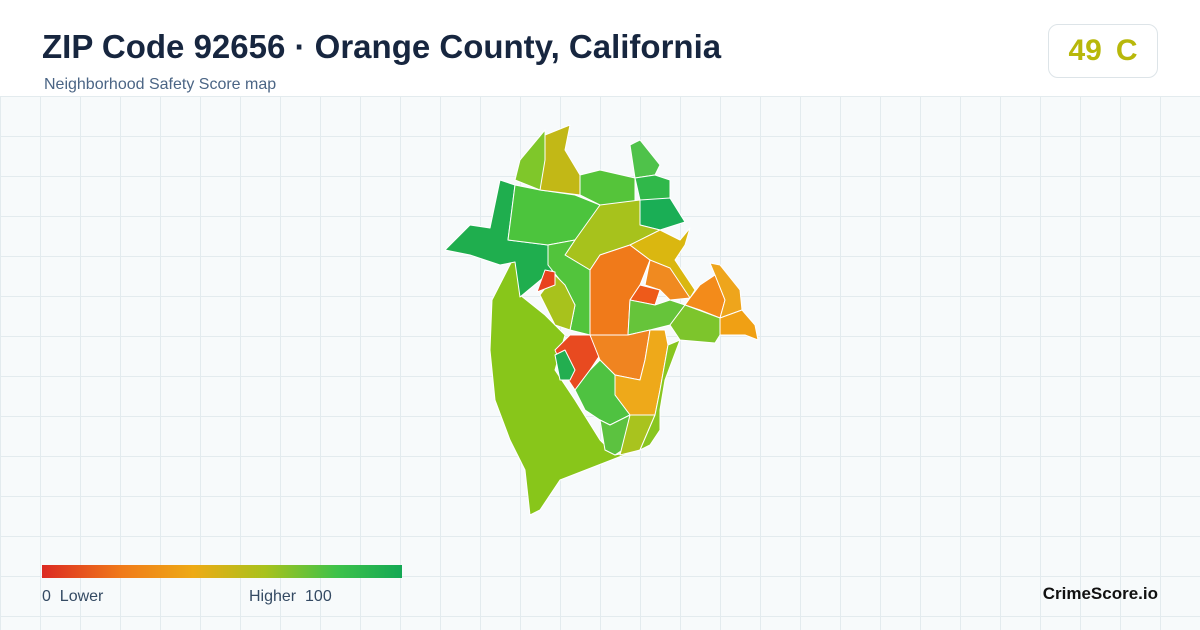 The image size is (1200, 630). I want to click on legend-max-value: 100, so click(318, 596).